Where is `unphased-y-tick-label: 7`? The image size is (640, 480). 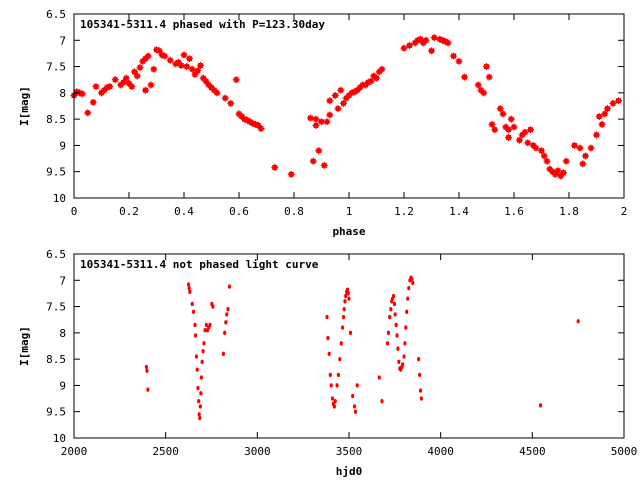
unphased-y-tick-label: 7 is located at coordinates (62, 280).